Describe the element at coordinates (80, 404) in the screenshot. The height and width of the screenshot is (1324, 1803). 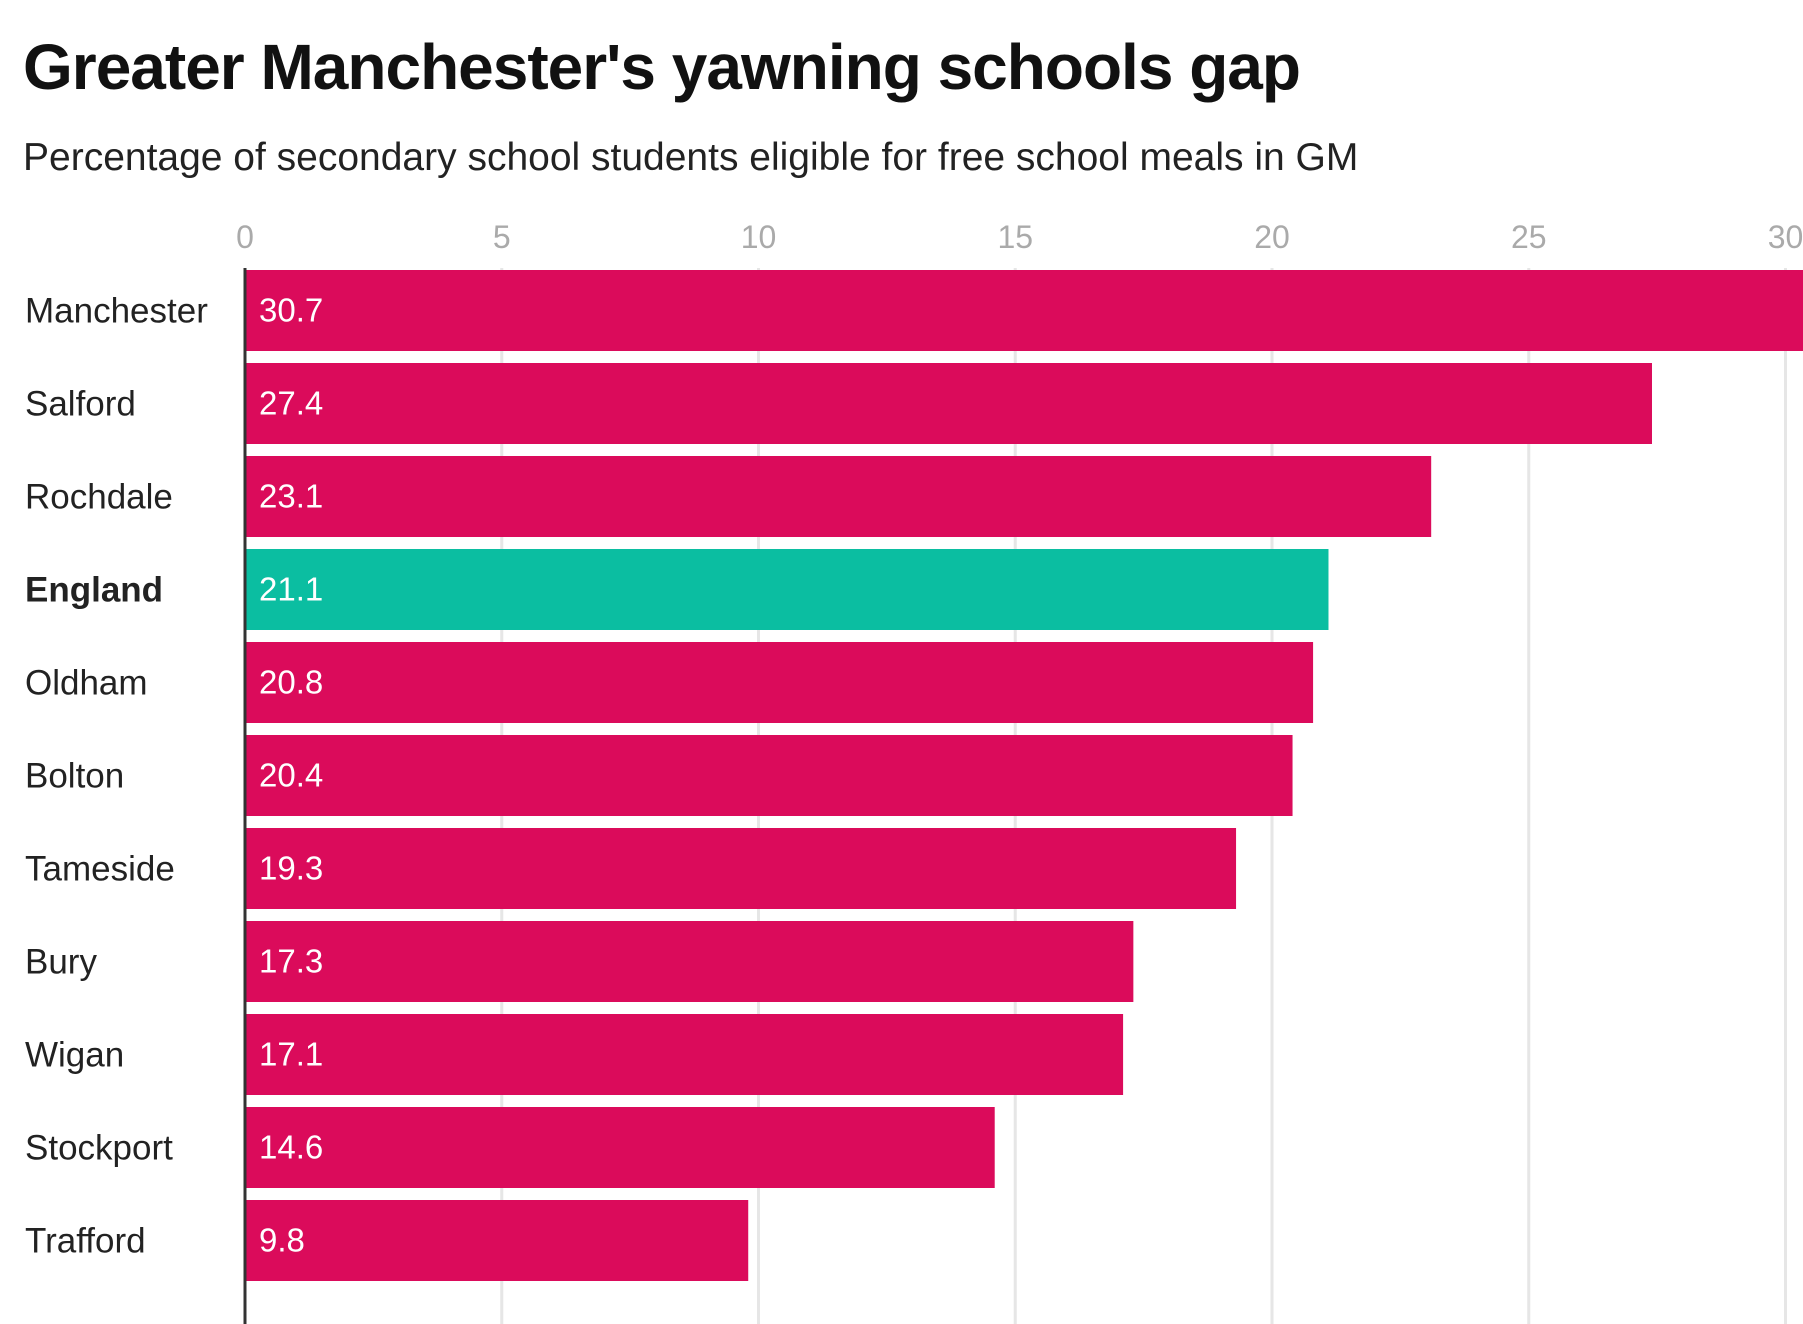
I see `category-label: Salford` at that location.